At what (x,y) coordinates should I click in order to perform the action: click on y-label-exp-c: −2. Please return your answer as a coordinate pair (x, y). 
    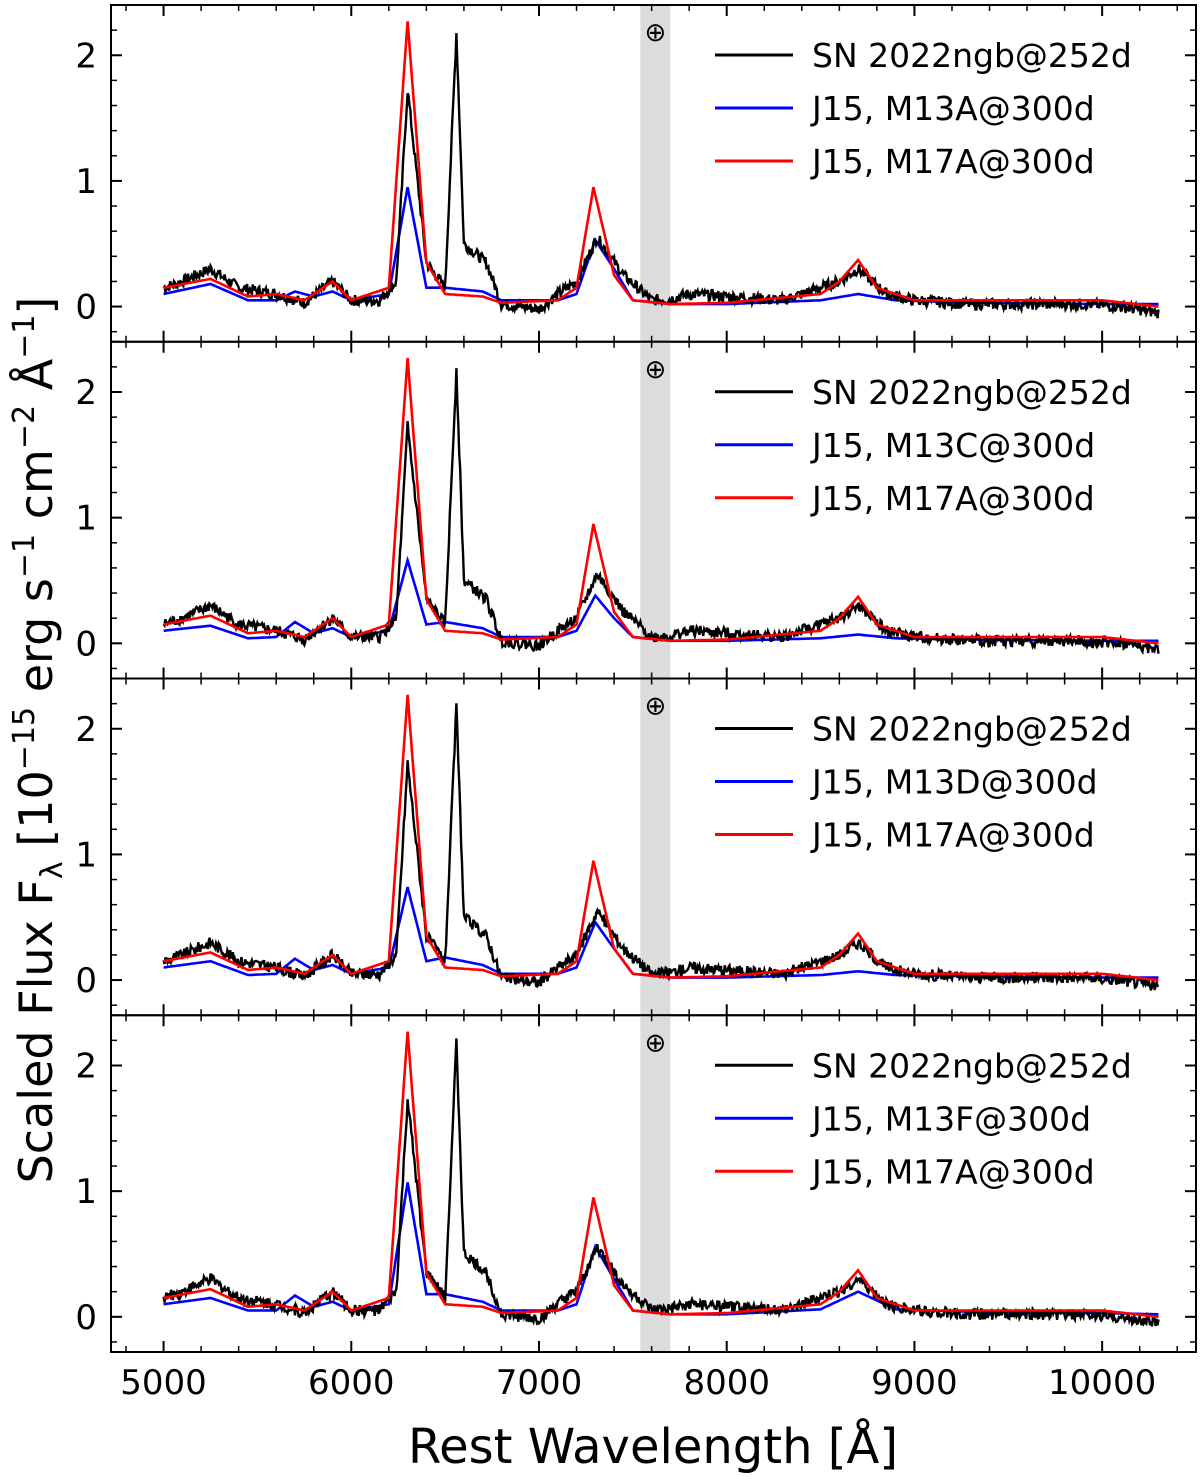
    Looking at the image, I should click on (24, 427).